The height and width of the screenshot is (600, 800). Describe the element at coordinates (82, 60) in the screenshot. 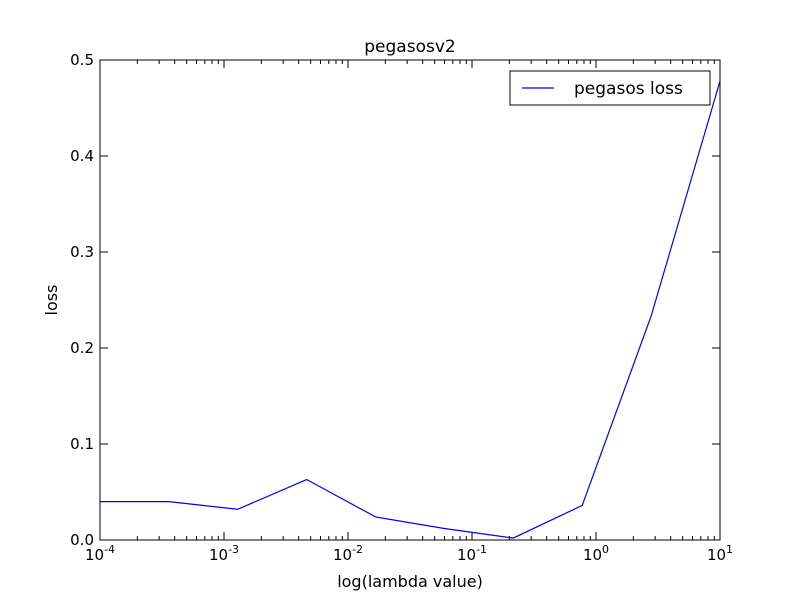

I see `y-tick-label: 0.5` at that location.